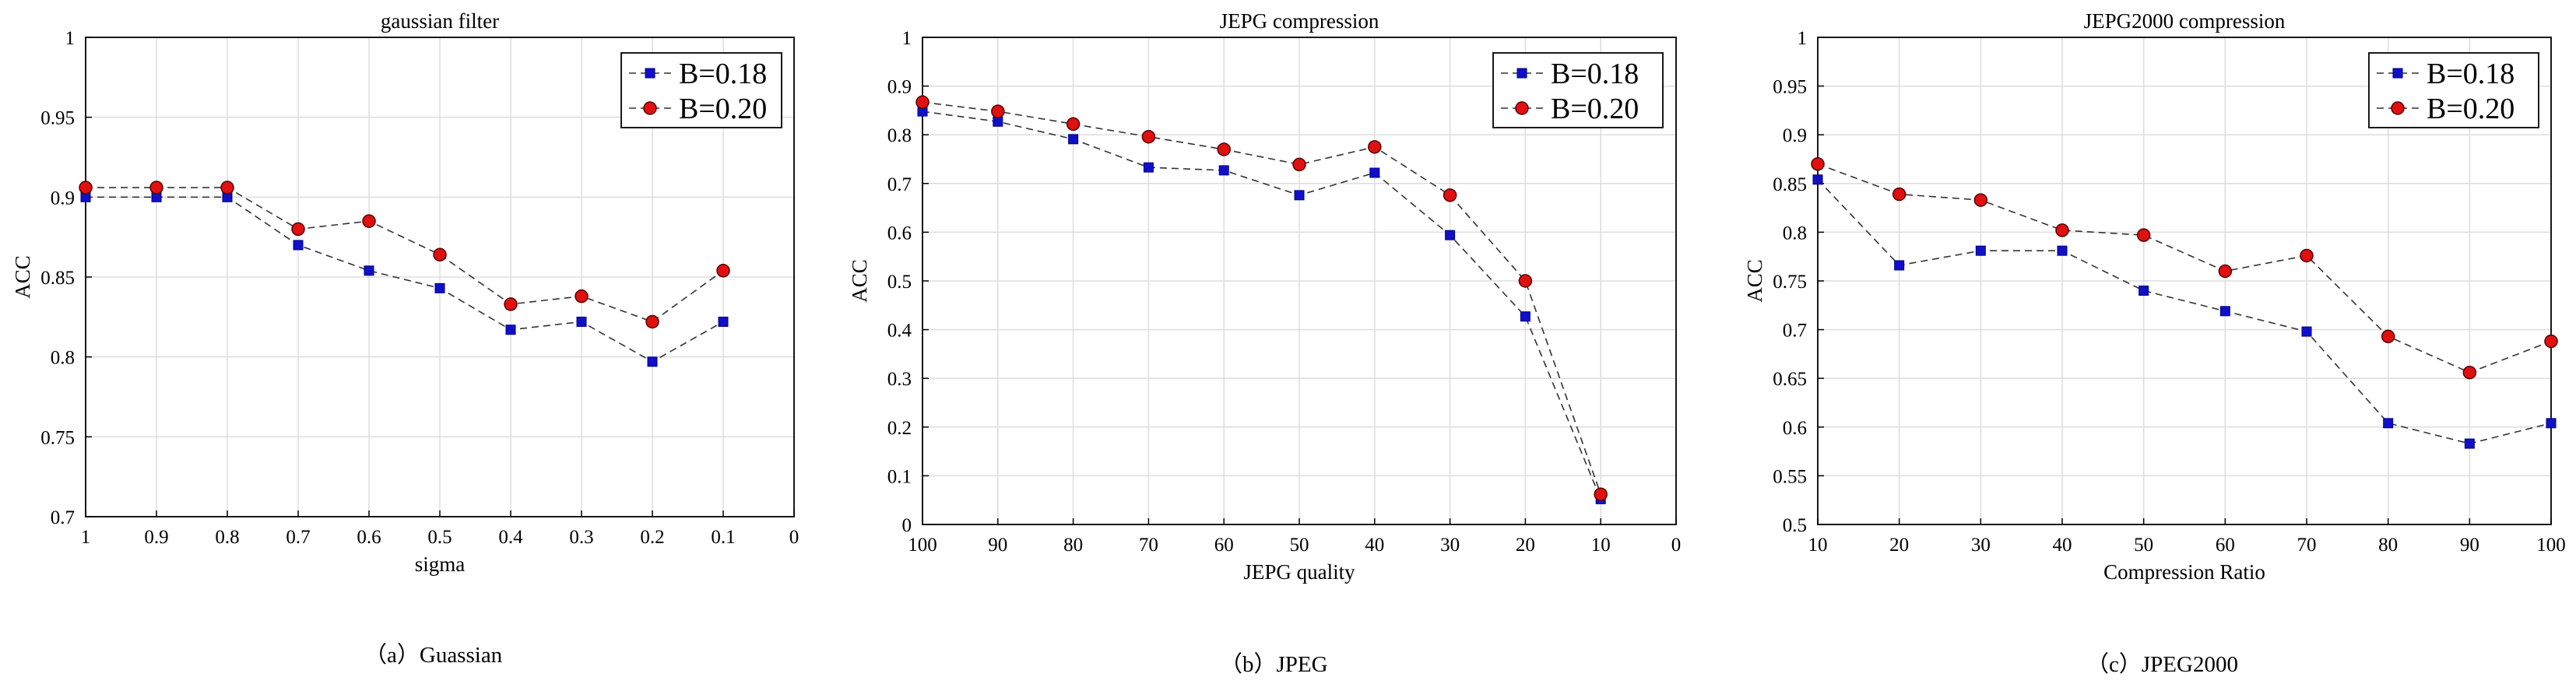  What do you see at coordinates (1595, 74) in the screenshot?
I see `legend-label: B=0.18` at bounding box center [1595, 74].